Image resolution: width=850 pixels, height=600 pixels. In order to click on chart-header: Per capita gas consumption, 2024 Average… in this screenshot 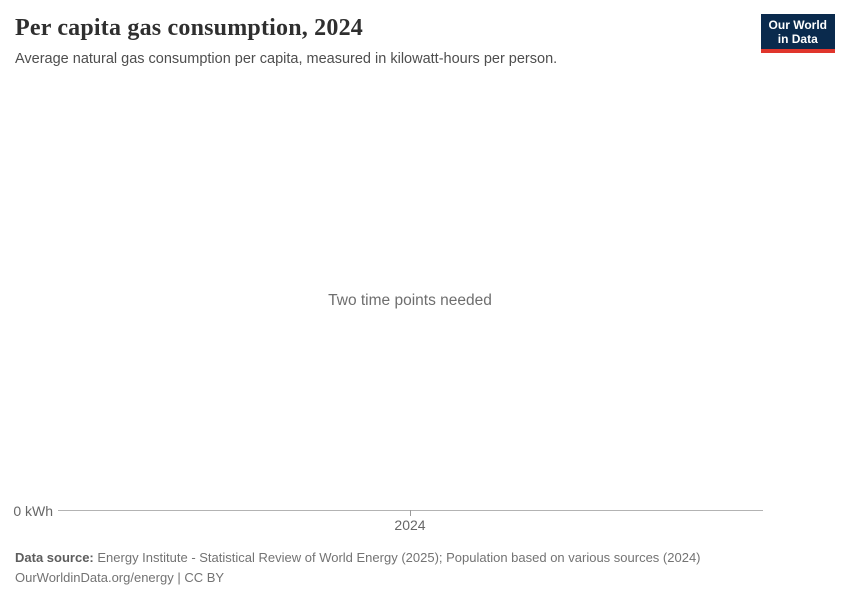, I will do `click(425, 41)`.